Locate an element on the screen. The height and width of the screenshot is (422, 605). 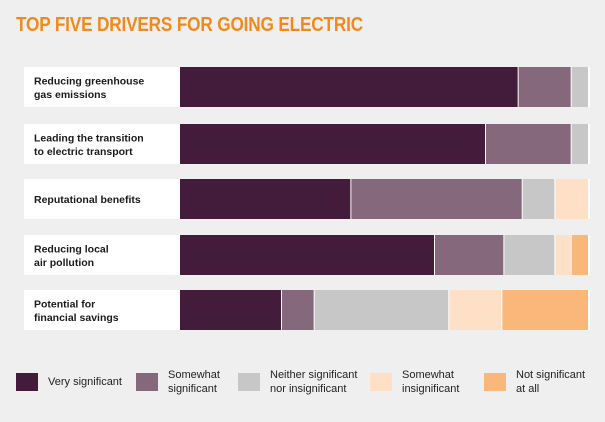
legend-item-neither: Neither significant nor insignificant is located at coordinates (297, 382).